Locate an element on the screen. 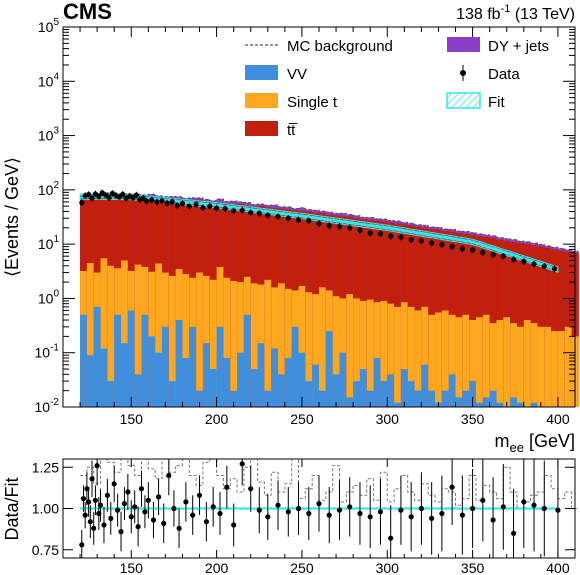  legend-tt-label: tt̅ is located at coordinates (292, 130).